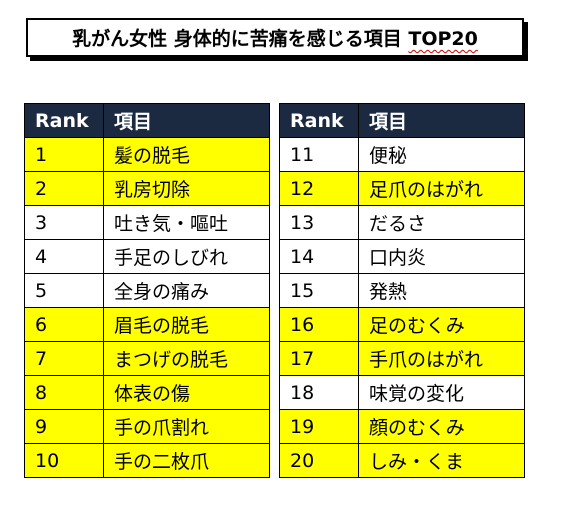  Describe the element at coordinates (186, 460) in the screenshot. I see `item-cell: 手の二枚爪` at that location.